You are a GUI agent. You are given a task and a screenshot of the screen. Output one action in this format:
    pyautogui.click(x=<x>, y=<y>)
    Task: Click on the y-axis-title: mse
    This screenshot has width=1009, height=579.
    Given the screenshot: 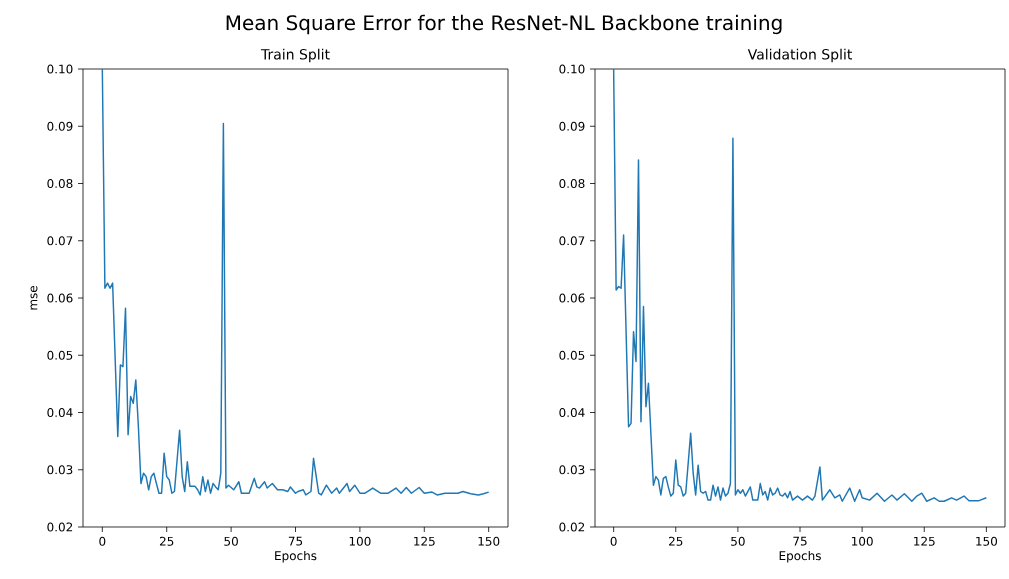 What is the action you would take?
    pyautogui.click(x=34, y=297)
    